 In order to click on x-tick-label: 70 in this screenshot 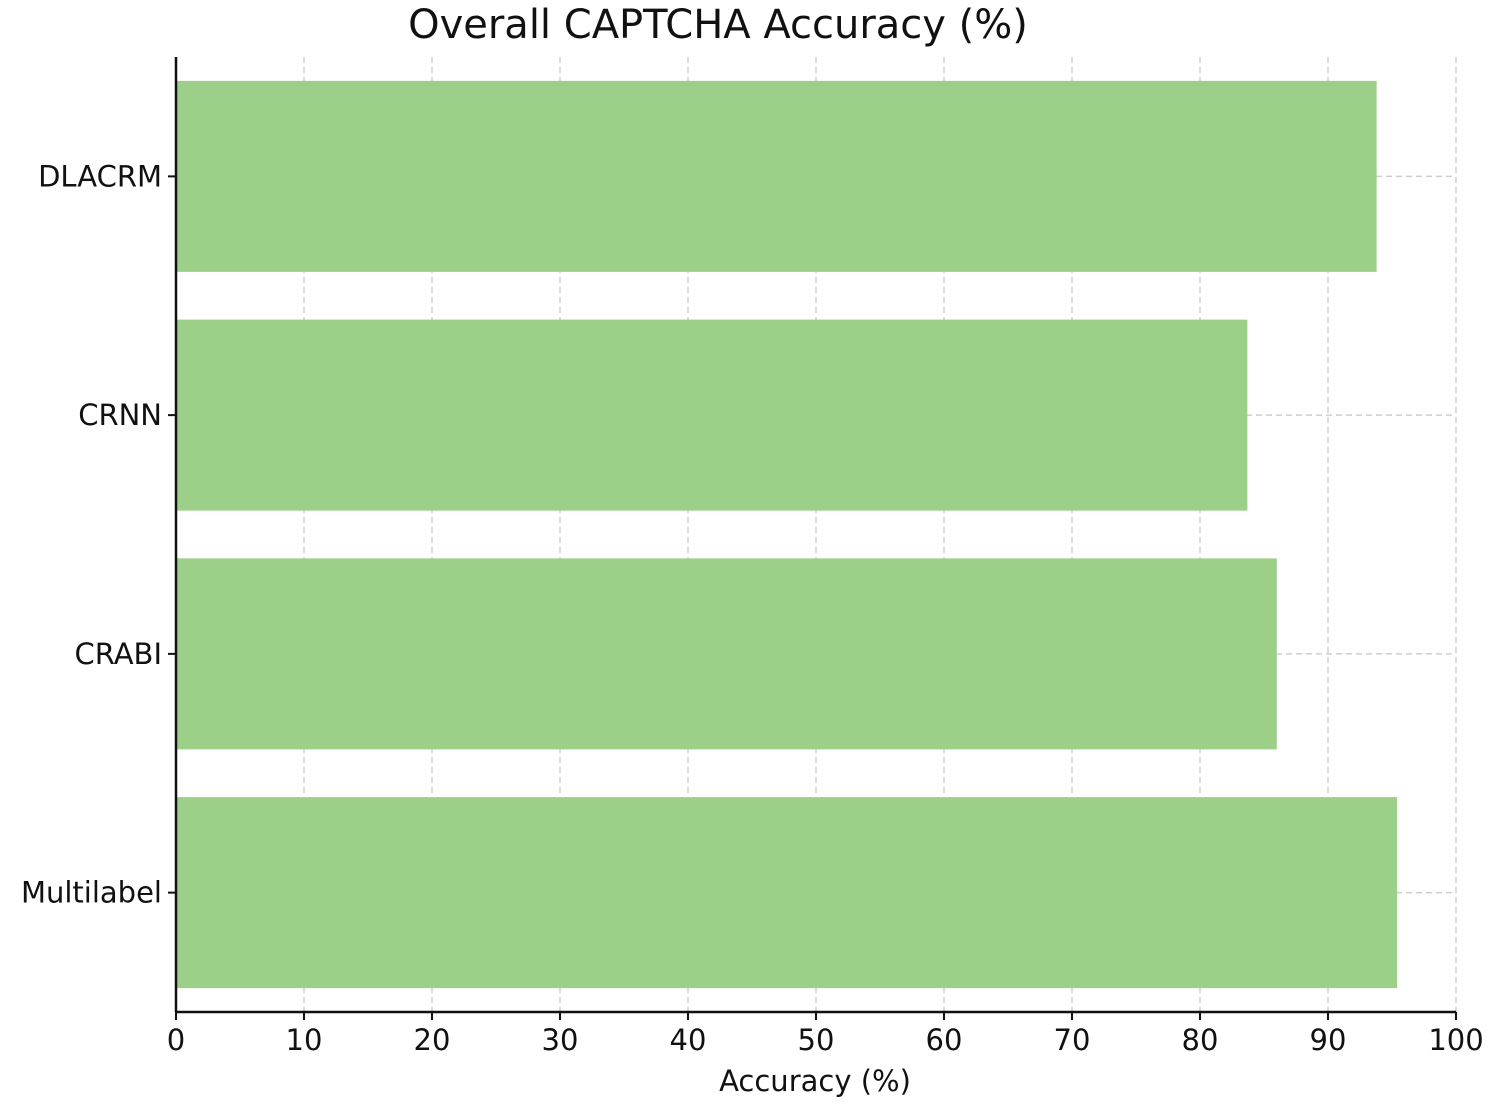, I will do `click(1072, 1040)`.